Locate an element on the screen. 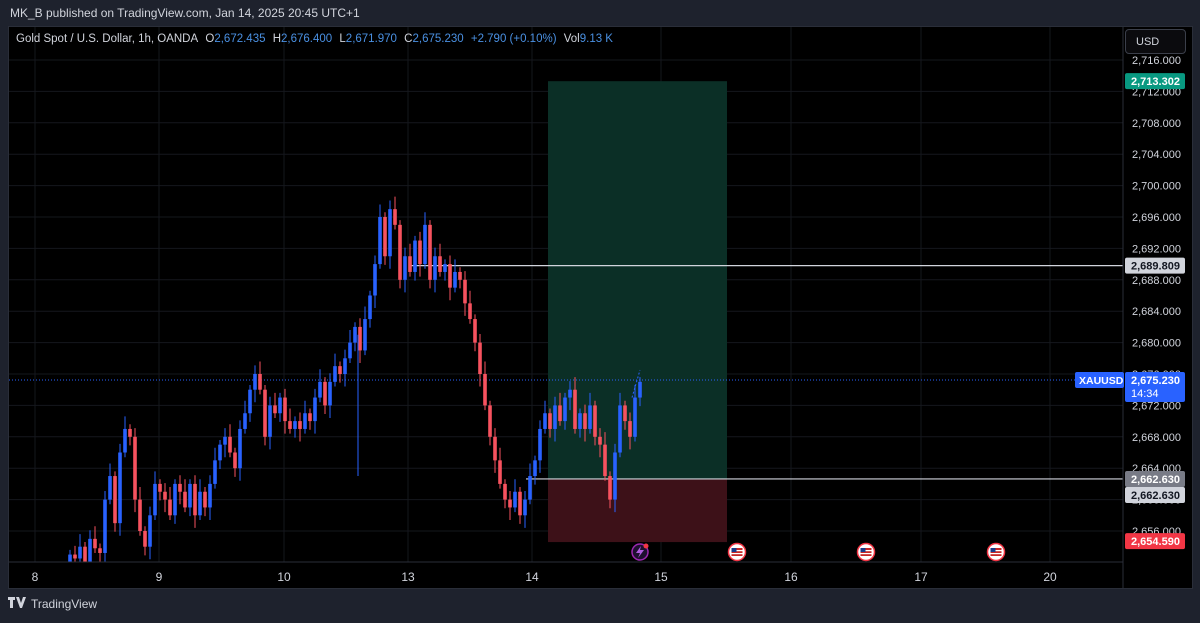  take-profit-price-label-text: 2,713.302 is located at coordinates (1155, 82).